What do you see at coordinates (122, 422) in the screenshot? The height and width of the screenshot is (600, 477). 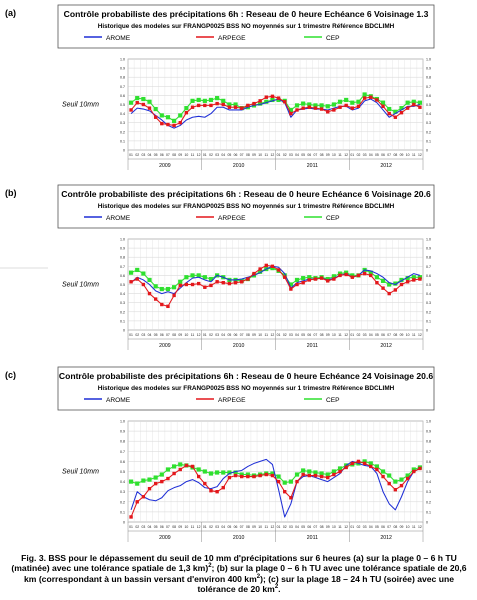 I see `y-tick-label-left: 1.0` at bounding box center [122, 422].